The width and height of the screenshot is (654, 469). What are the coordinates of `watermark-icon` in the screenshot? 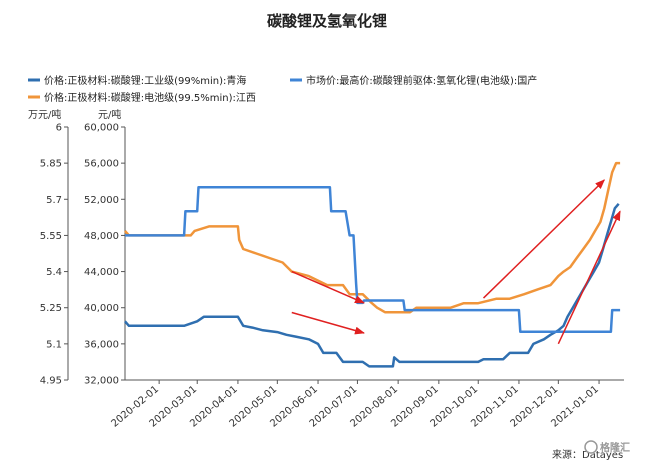 It's located at (591, 447).